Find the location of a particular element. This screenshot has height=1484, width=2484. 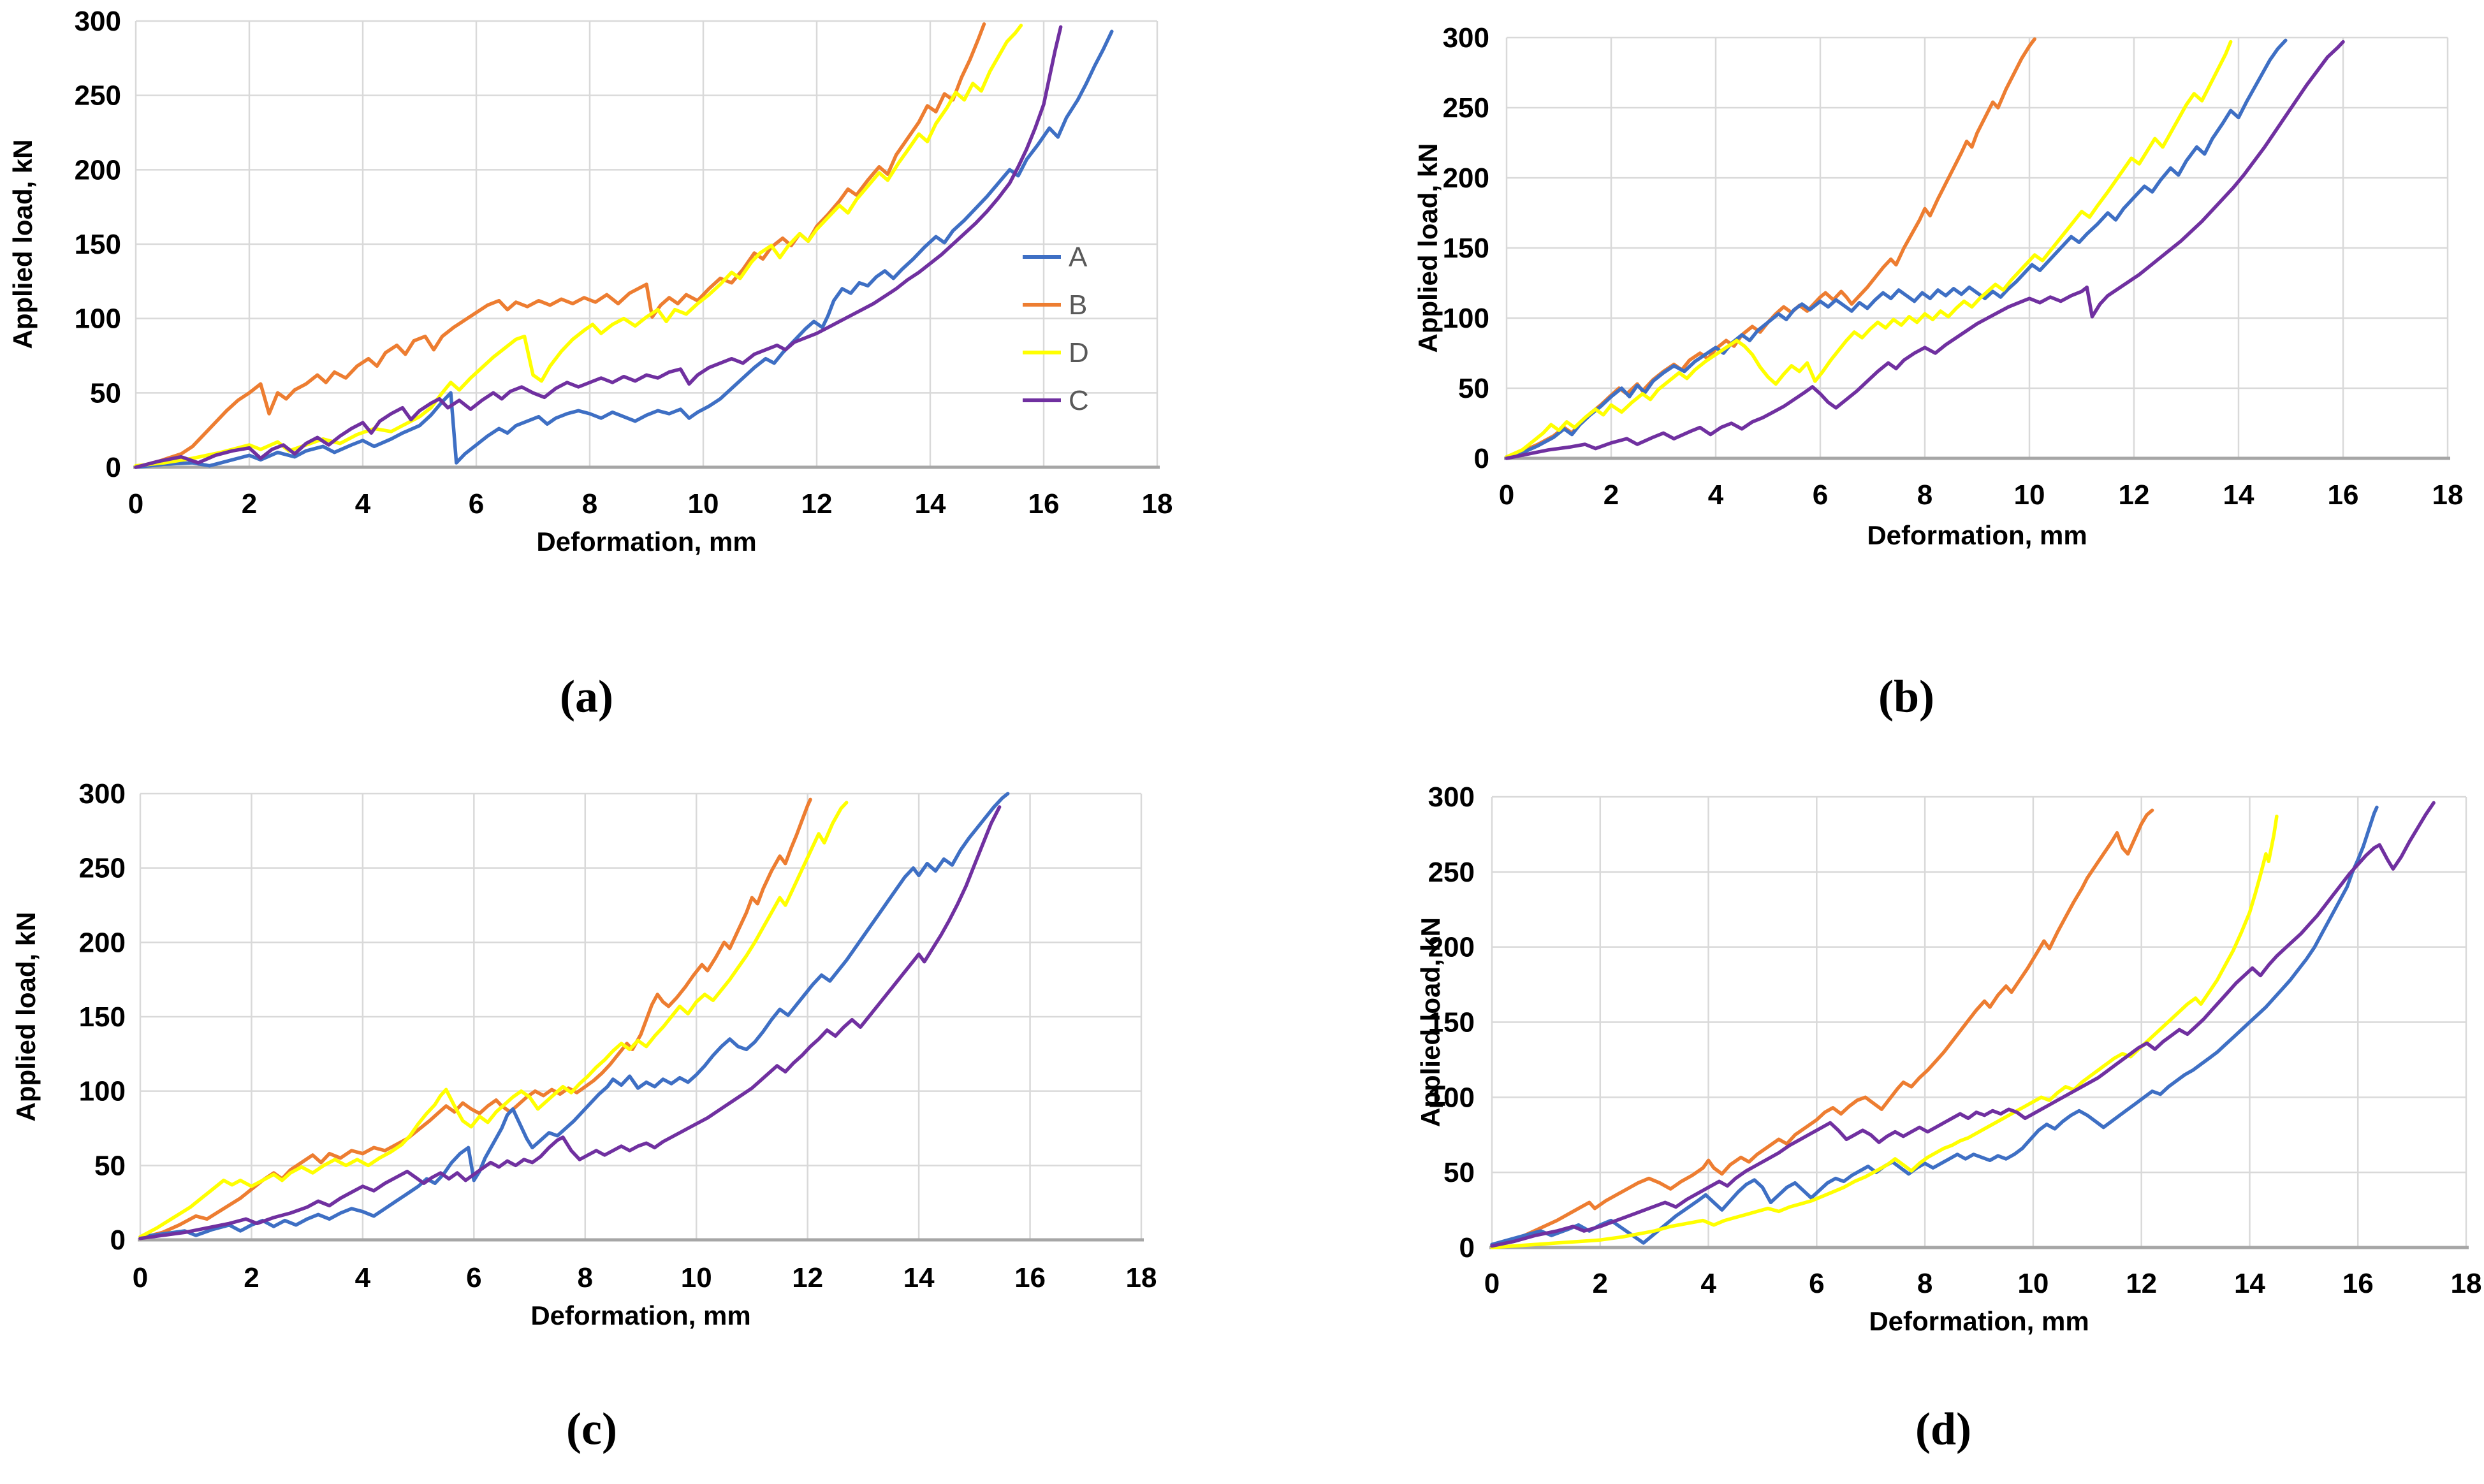

legend-label-A: A is located at coordinates (1078, 257).